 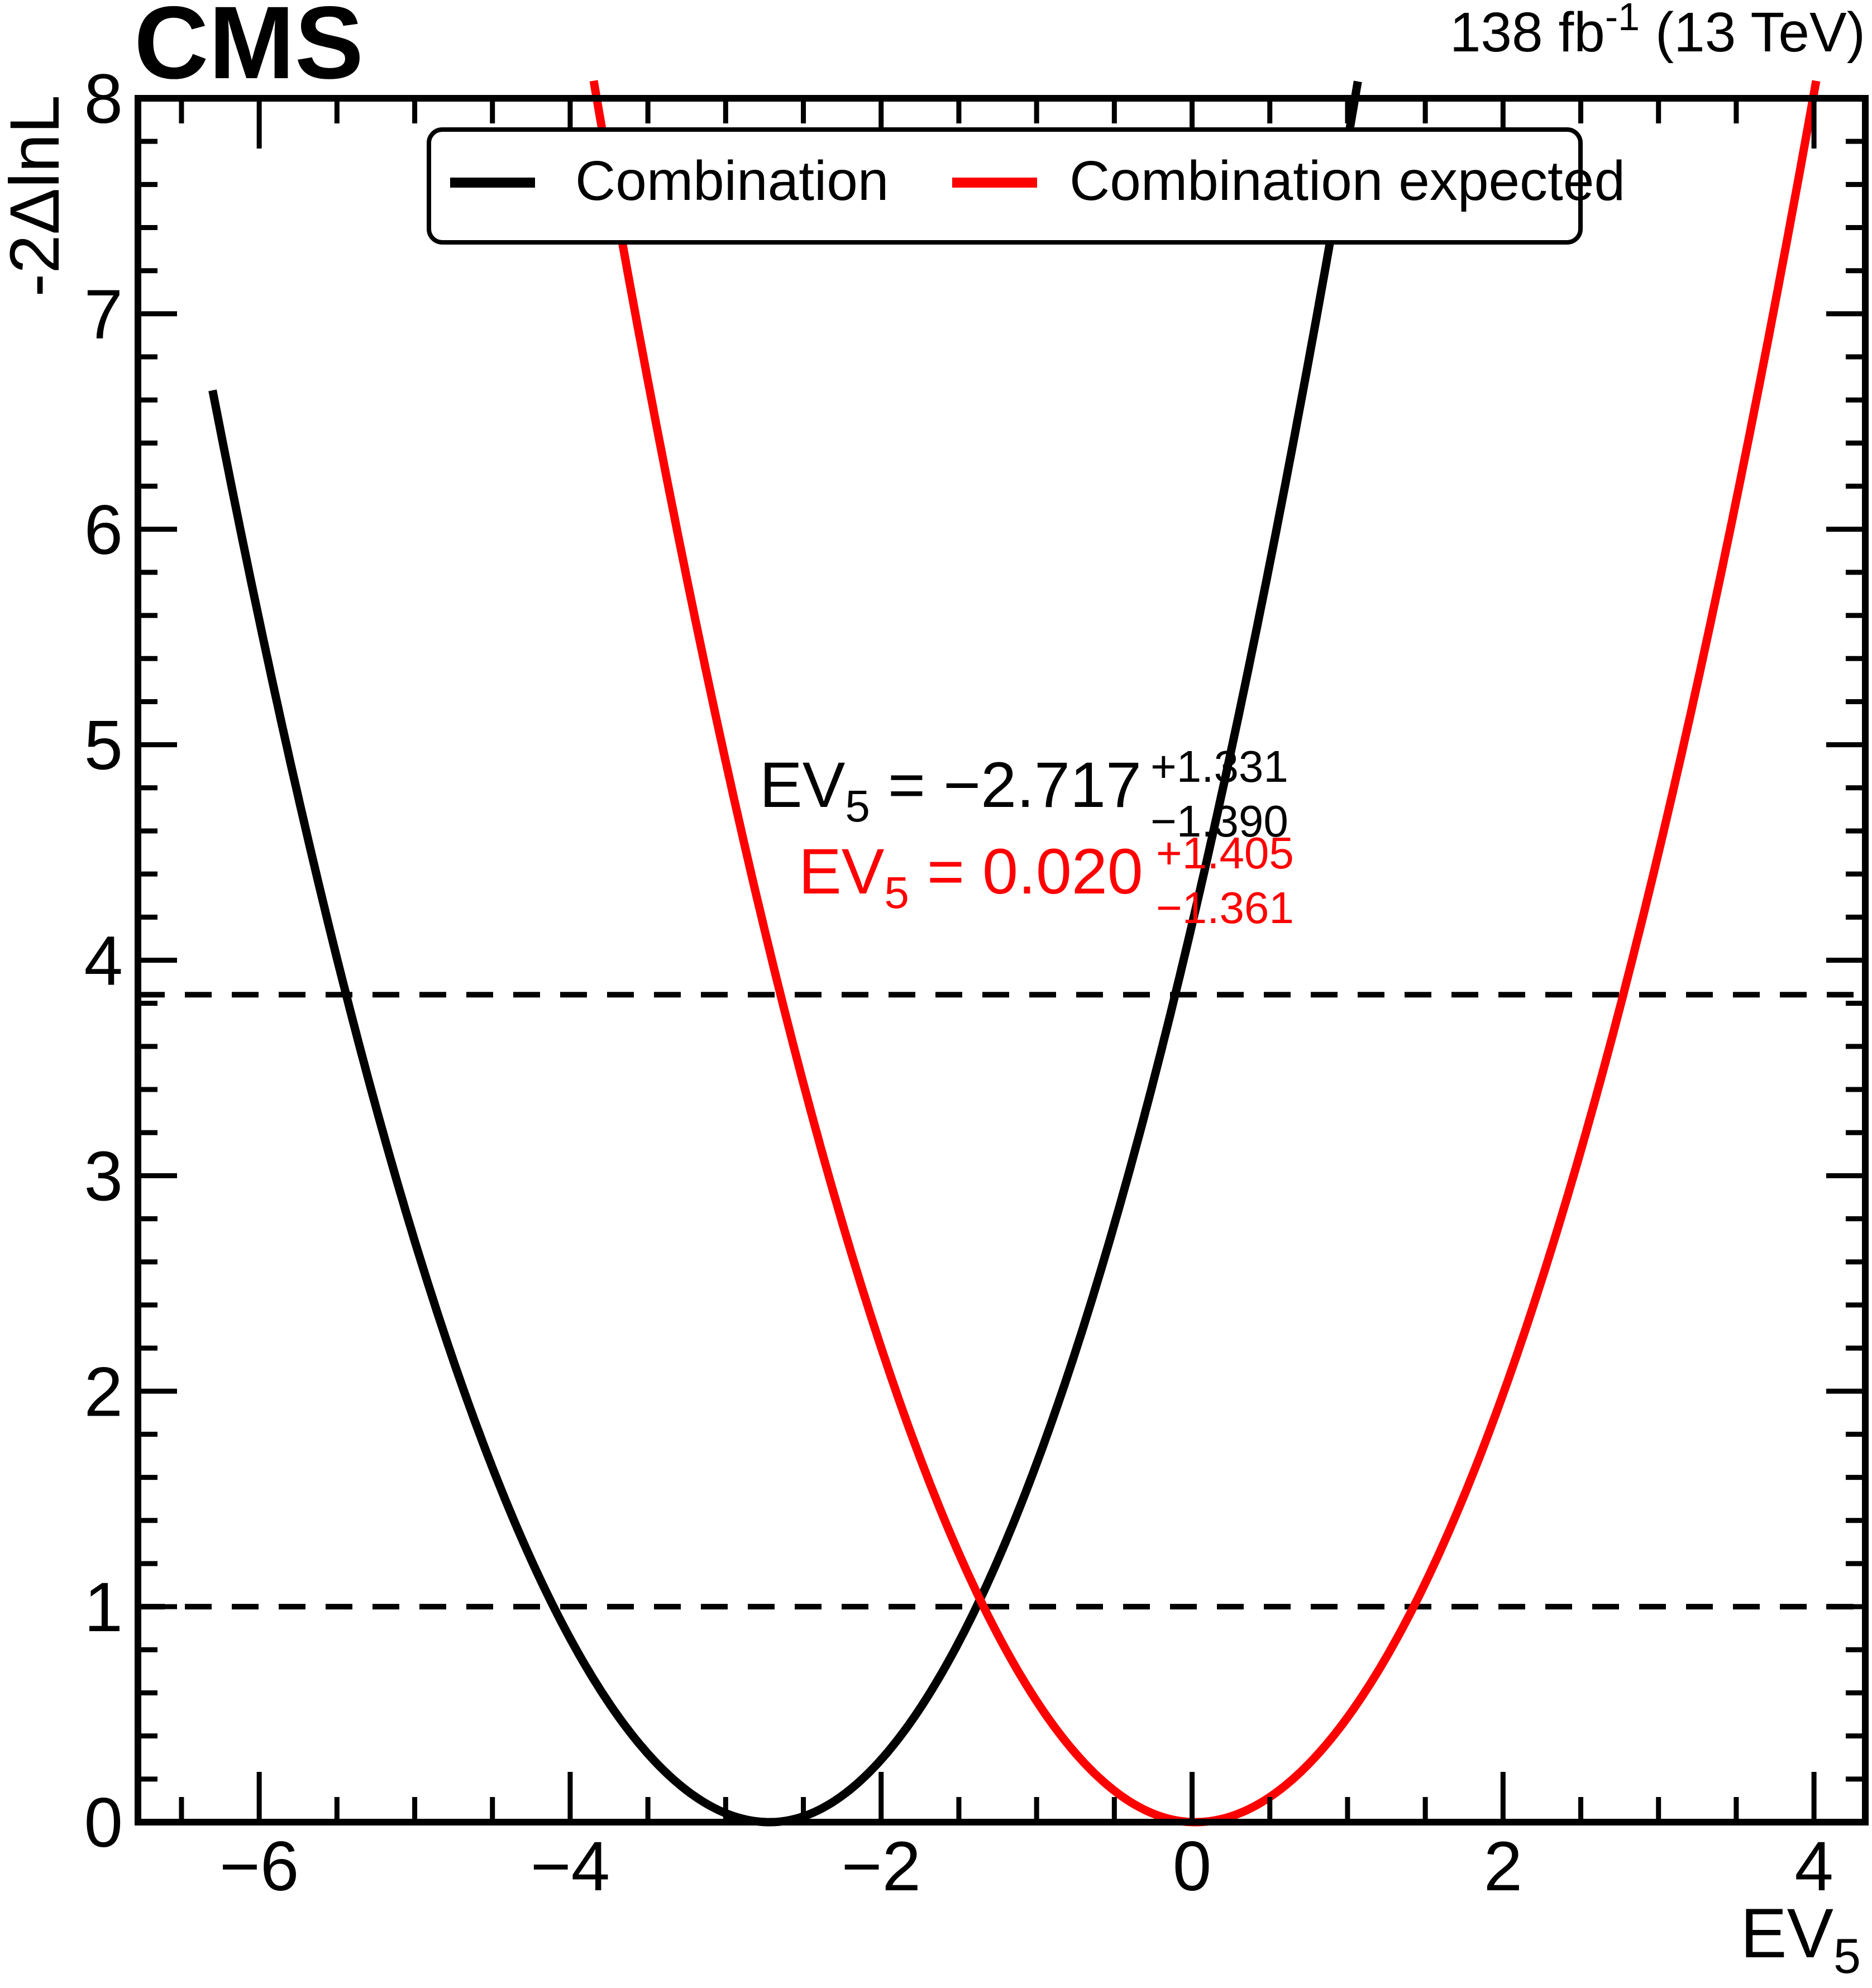 What do you see at coordinates (37, 196) in the screenshot?
I see `y-axis-title: -2ΔlnL` at bounding box center [37, 196].